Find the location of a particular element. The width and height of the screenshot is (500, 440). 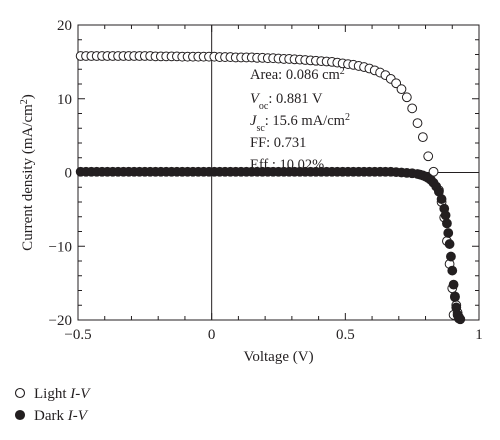

y-tick-label: 20 is located at coordinates (64, 26).